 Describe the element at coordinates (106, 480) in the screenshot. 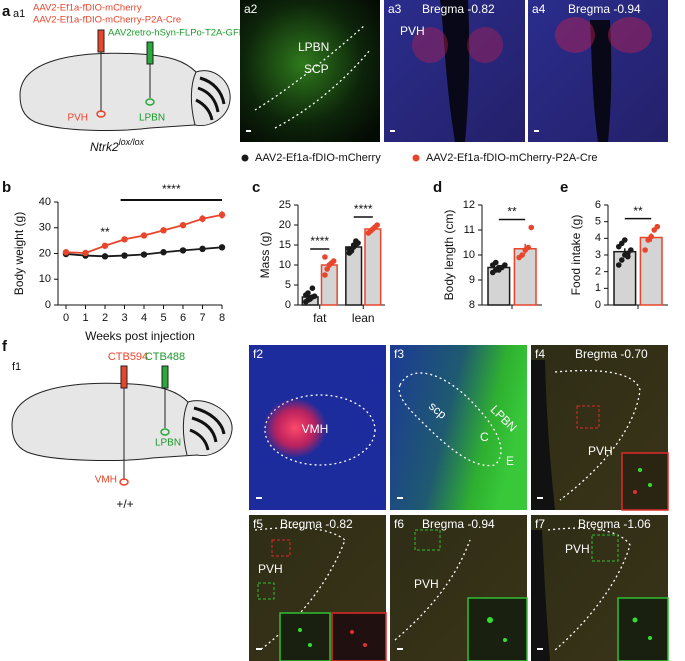

I see `site-label: VMH` at that location.